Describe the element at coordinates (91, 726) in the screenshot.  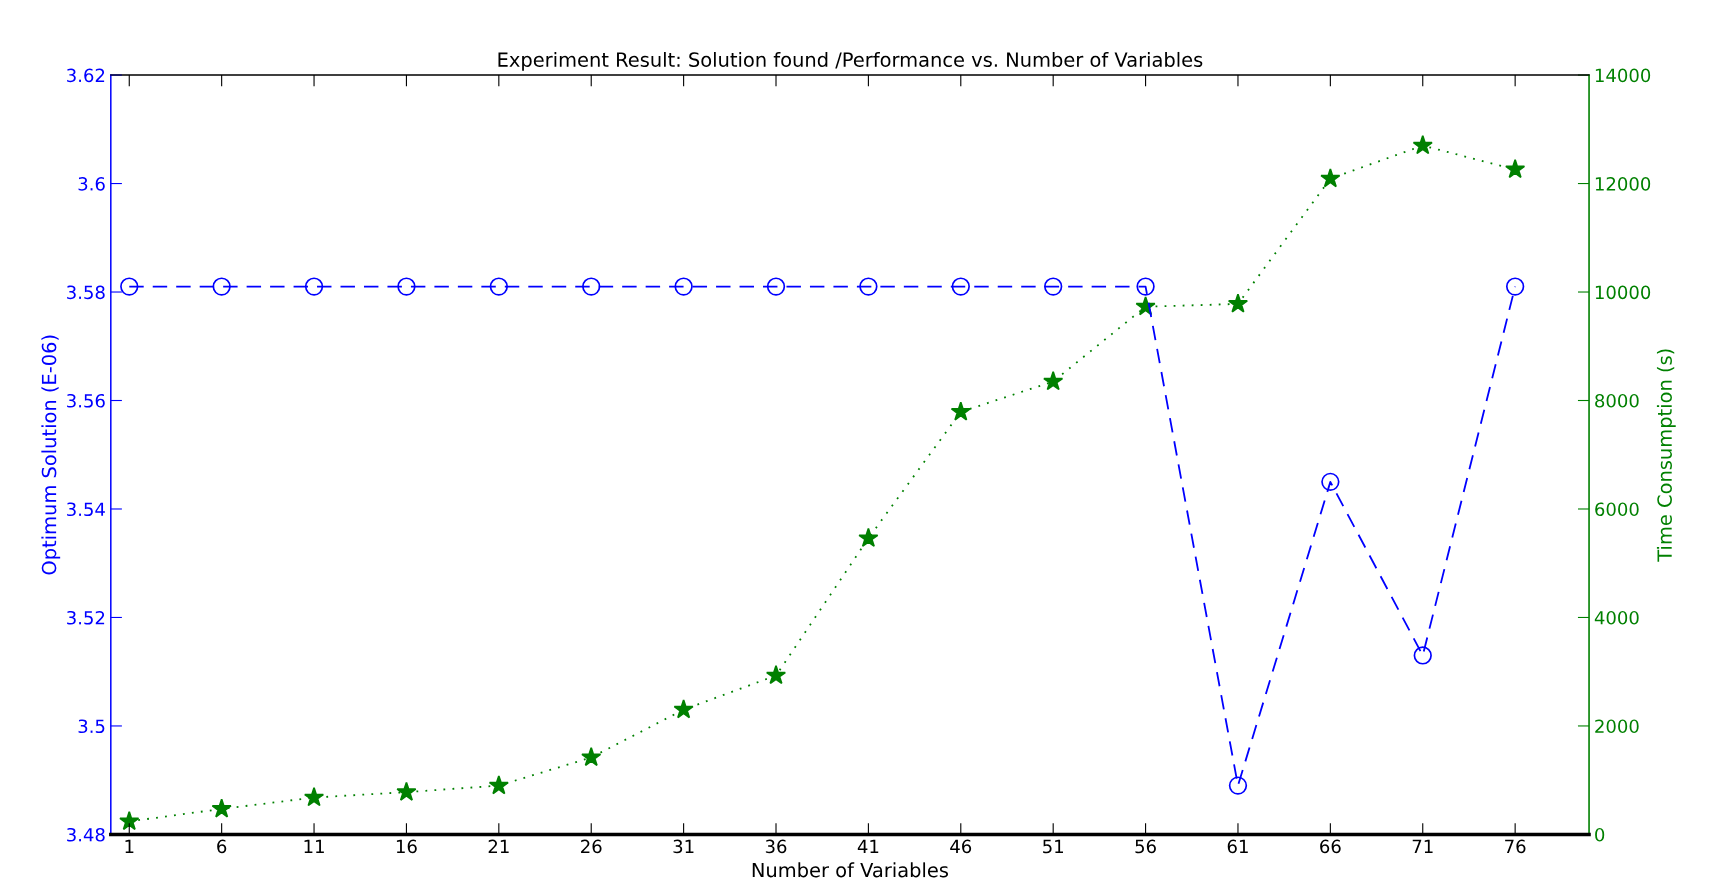
I see `y-tick-label: 3.5` at that location.